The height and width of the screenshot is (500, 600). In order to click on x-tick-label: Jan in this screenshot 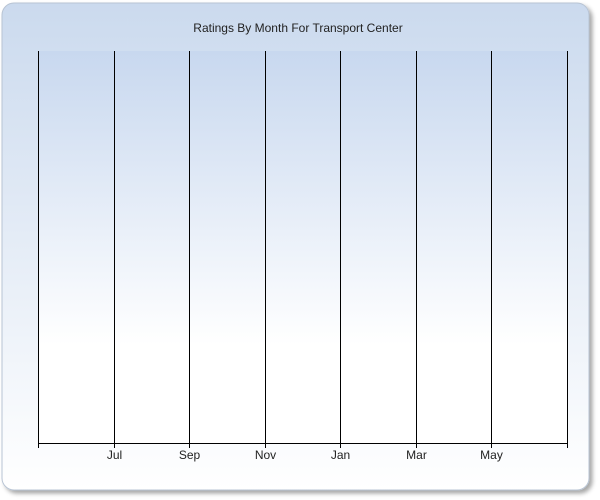, I will do `click(340, 455)`.